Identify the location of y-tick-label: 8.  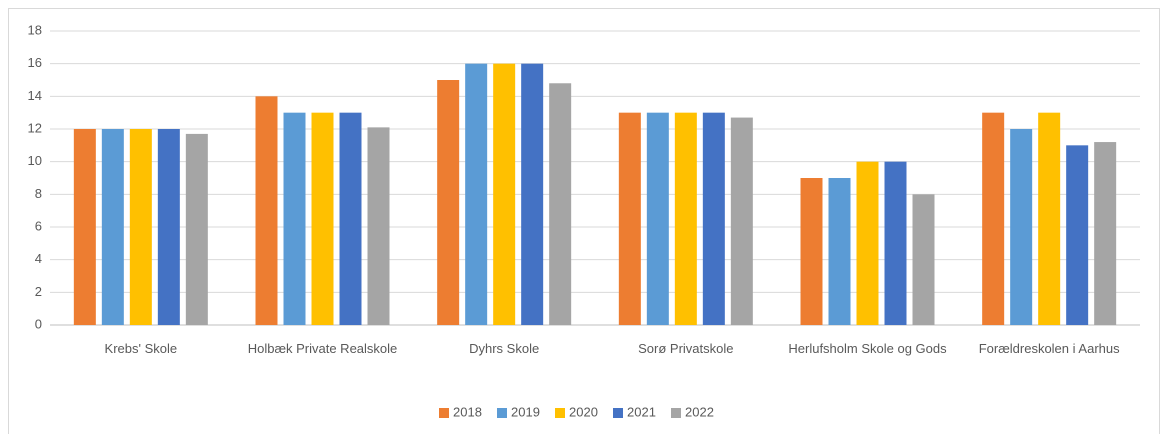
(38, 193).